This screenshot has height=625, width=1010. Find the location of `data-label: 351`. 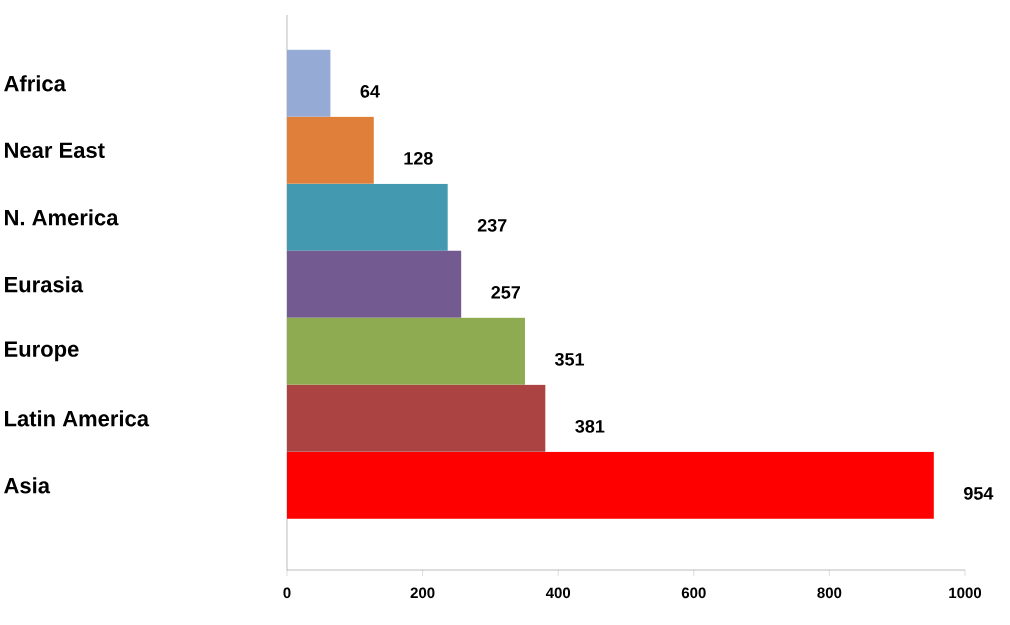

data-label: 351 is located at coordinates (569, 359).